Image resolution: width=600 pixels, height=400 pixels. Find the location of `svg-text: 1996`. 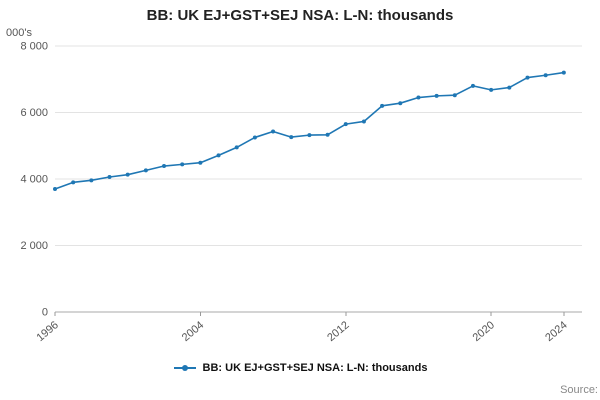

svg-text: 1996 is located at coordinates (47, 331).